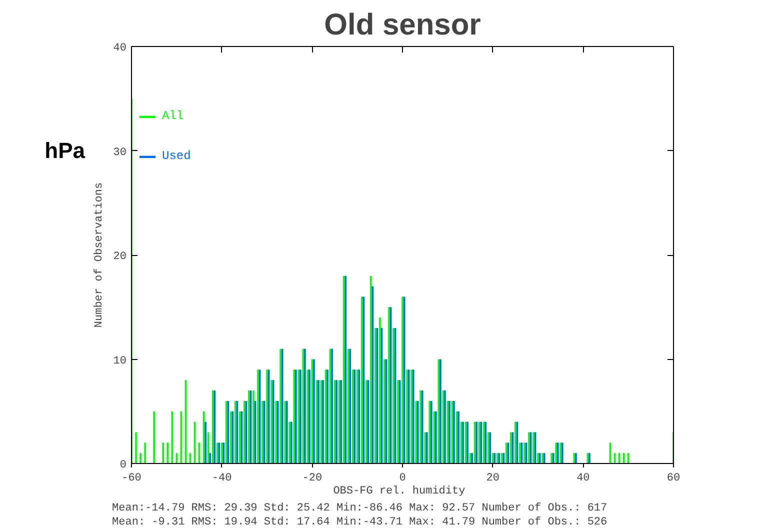  What do you see at coordinates (119, 361) in the screenshot?
I see `y-tick-label: 10` at bounding box center [119, 361].